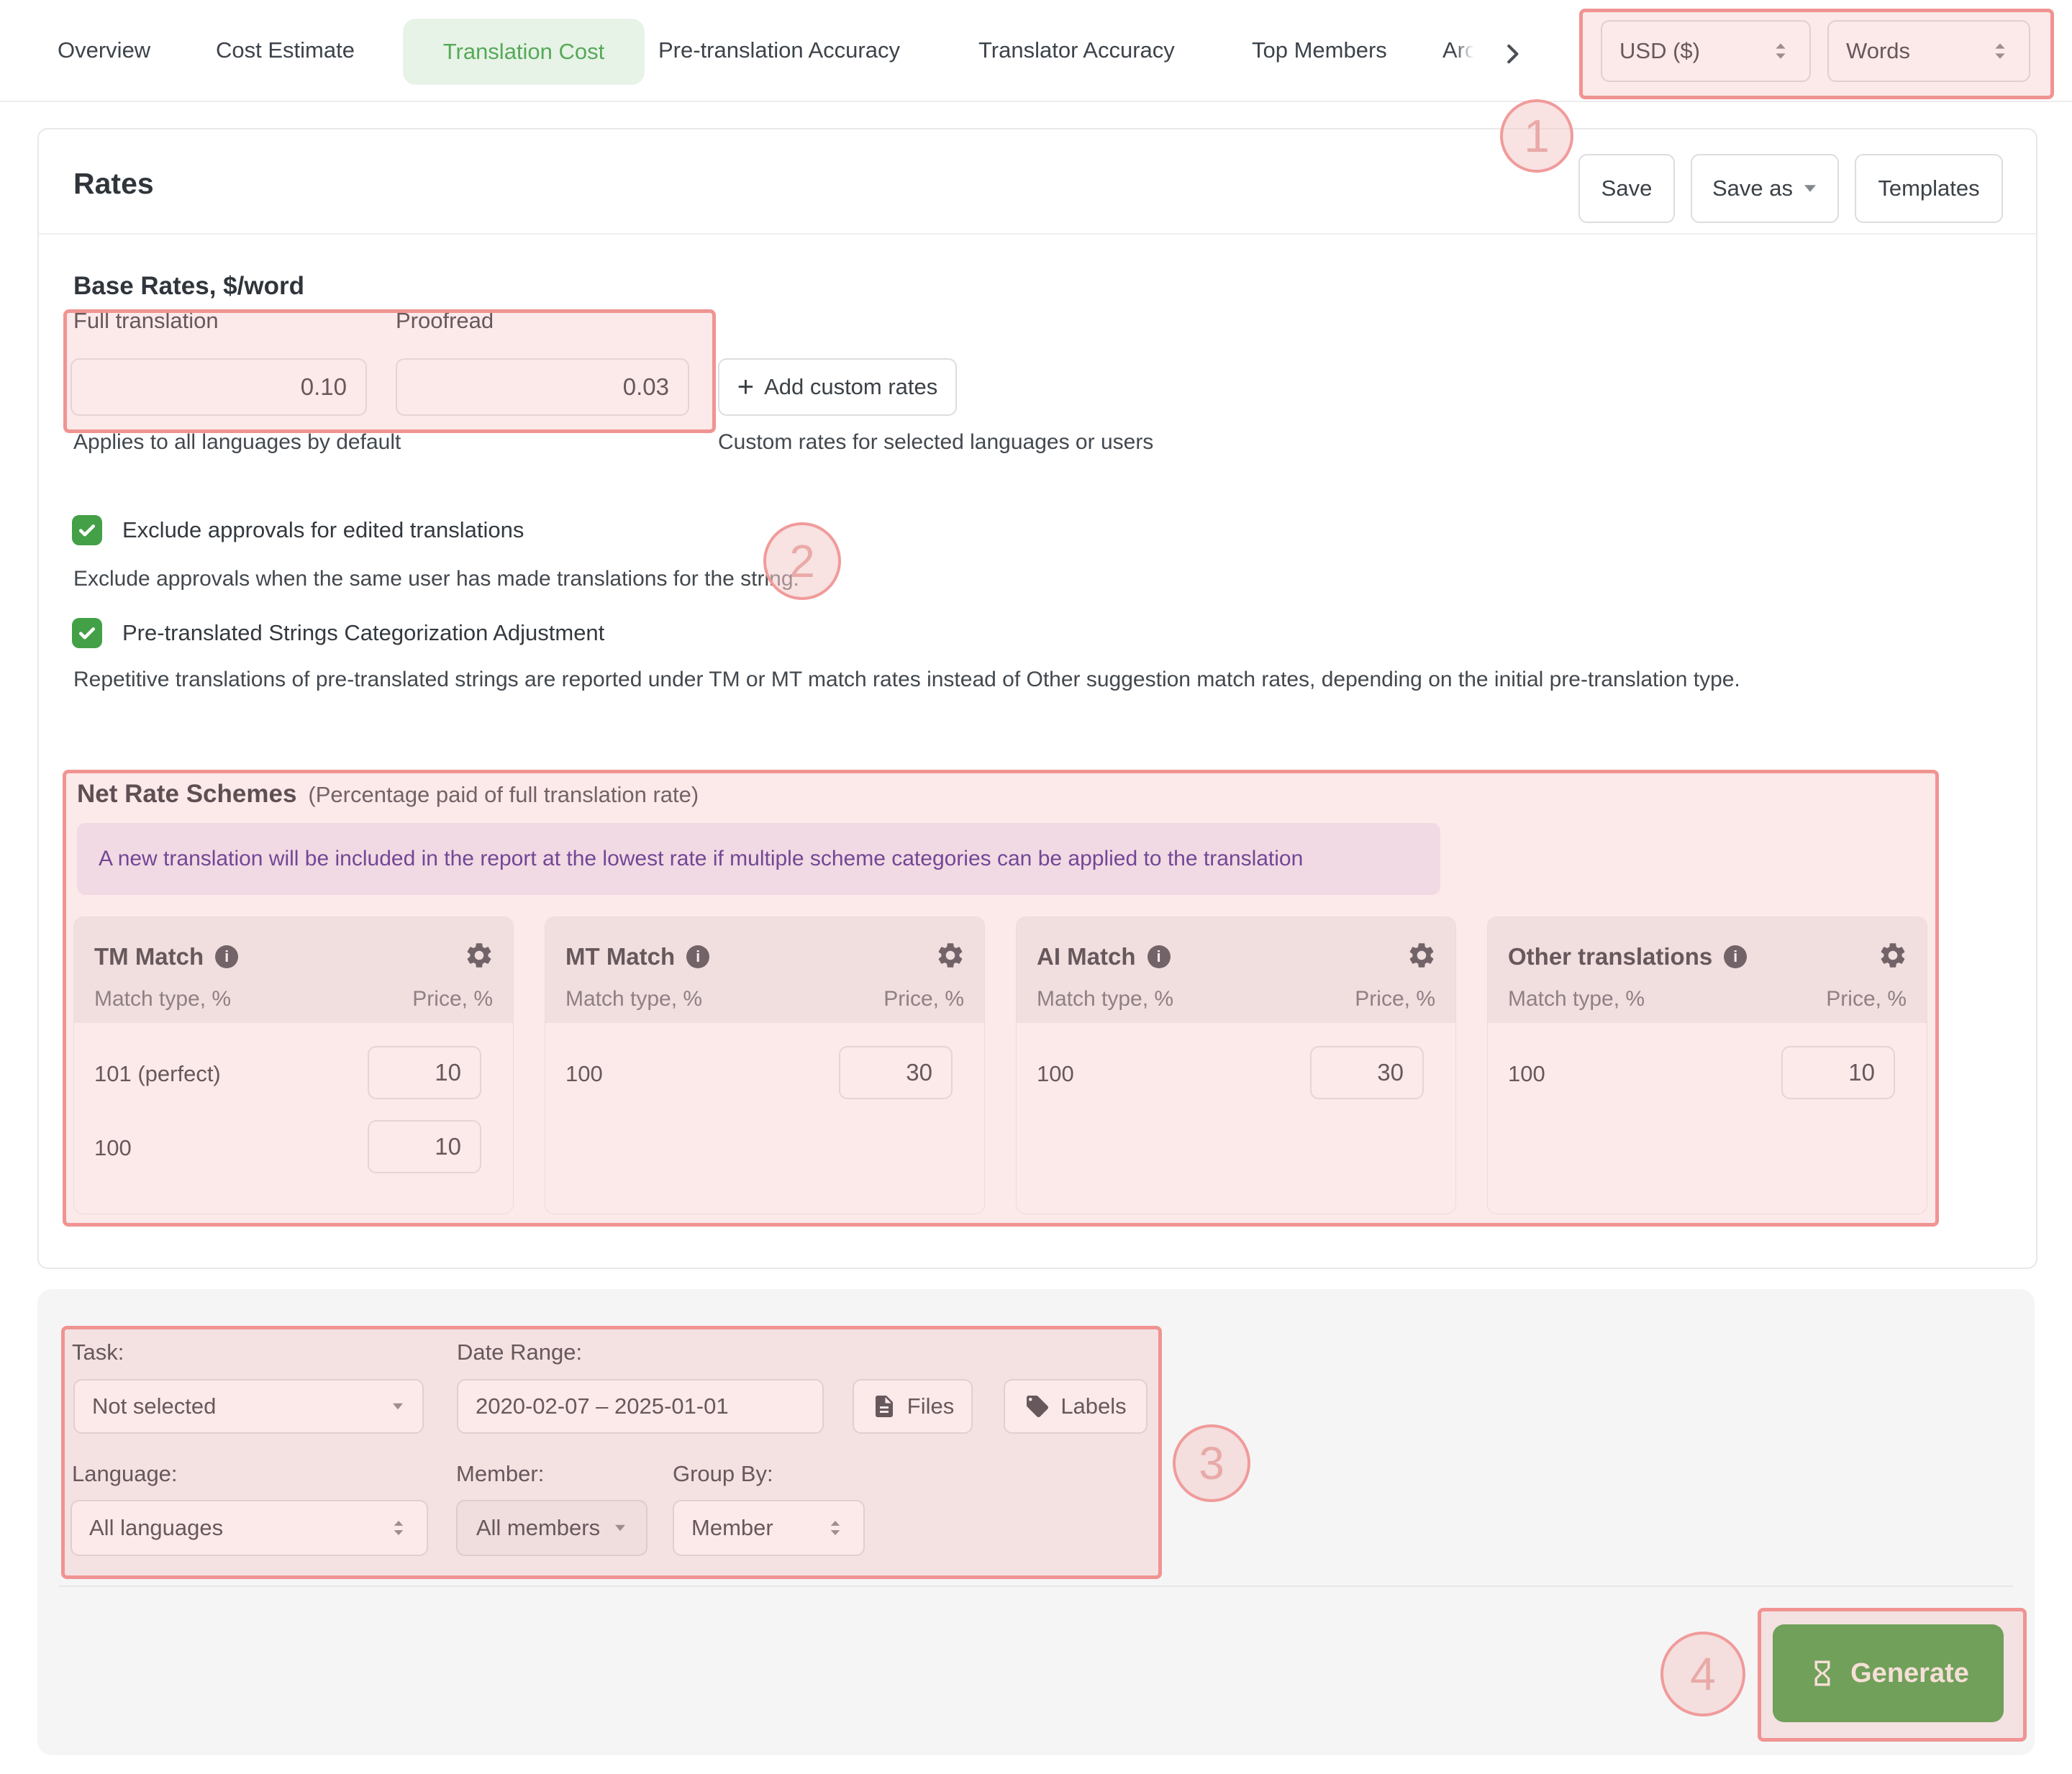 The width and height of the screenshot is (2072, 1774). I want to click on date-range-value: 2020-02-07 – 2025-01-01, so click(602, 1406).